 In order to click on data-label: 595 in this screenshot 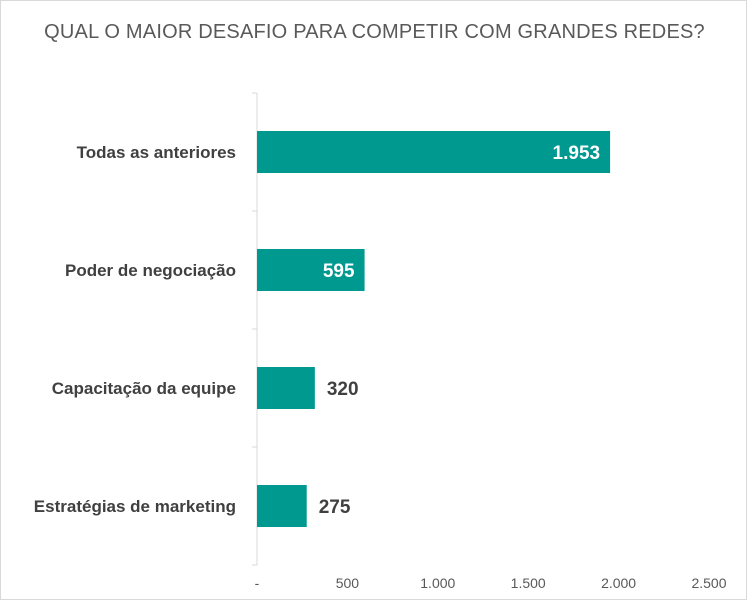, I will do `click(339, 271)`.